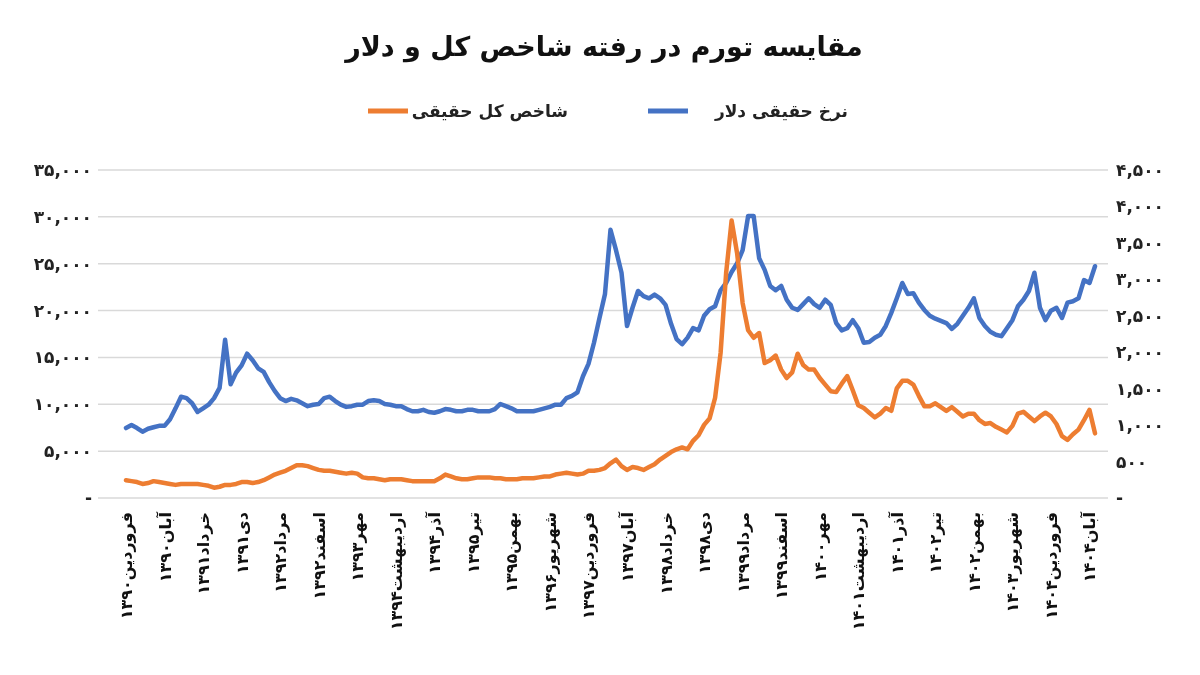 Image resolution: width=1200 pixels, height=675 pixels. I want to click on x-tick-label: اسفند۱۳۹۹, so click(782, 556).